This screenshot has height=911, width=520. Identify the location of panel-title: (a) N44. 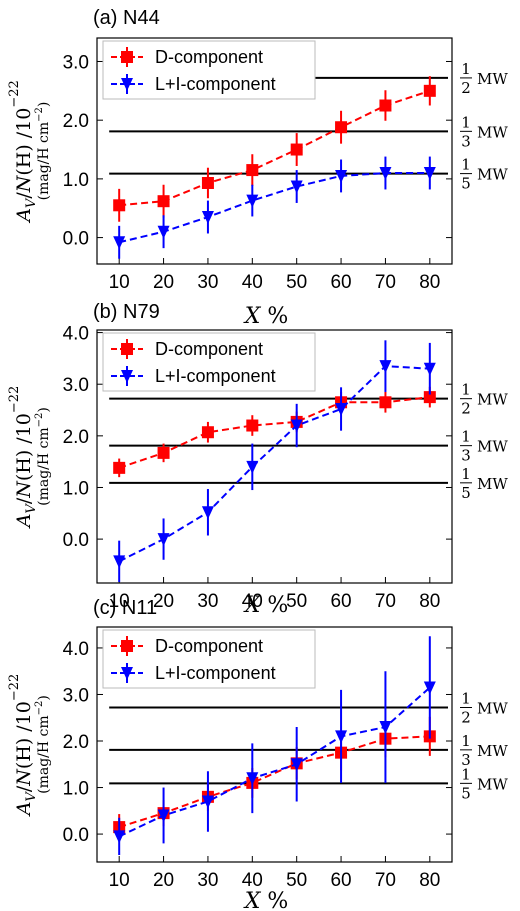
(126, 18).